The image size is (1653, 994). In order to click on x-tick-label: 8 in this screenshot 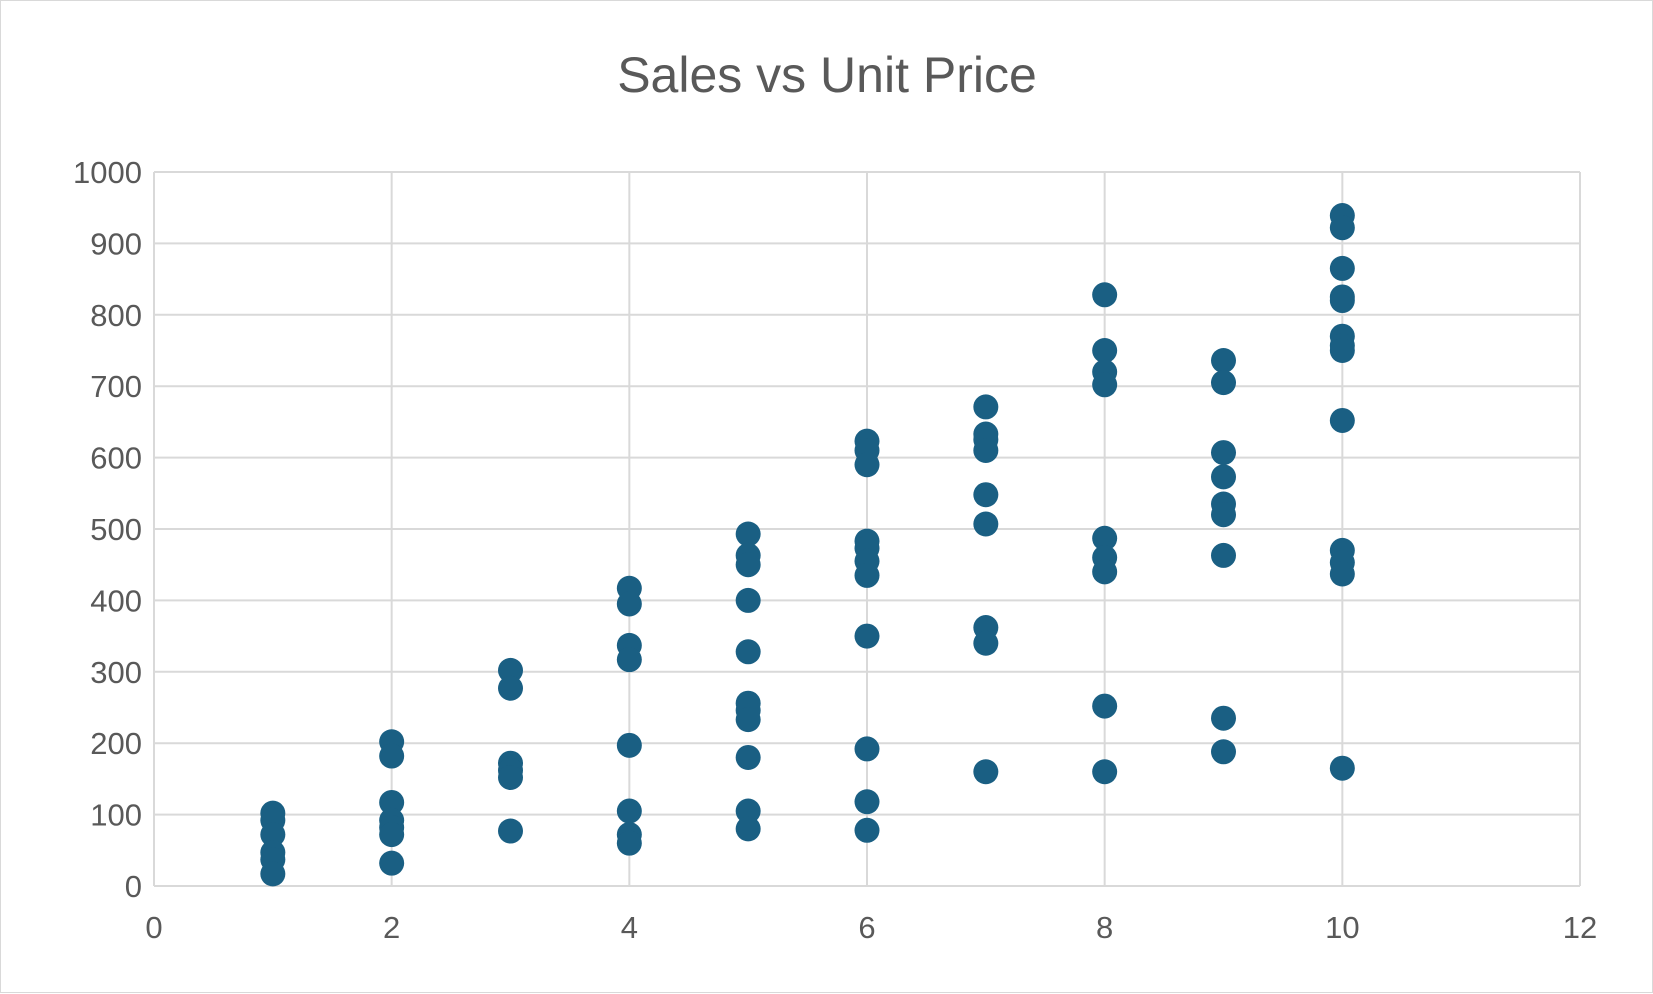, I will do `click(1104, 927)`.